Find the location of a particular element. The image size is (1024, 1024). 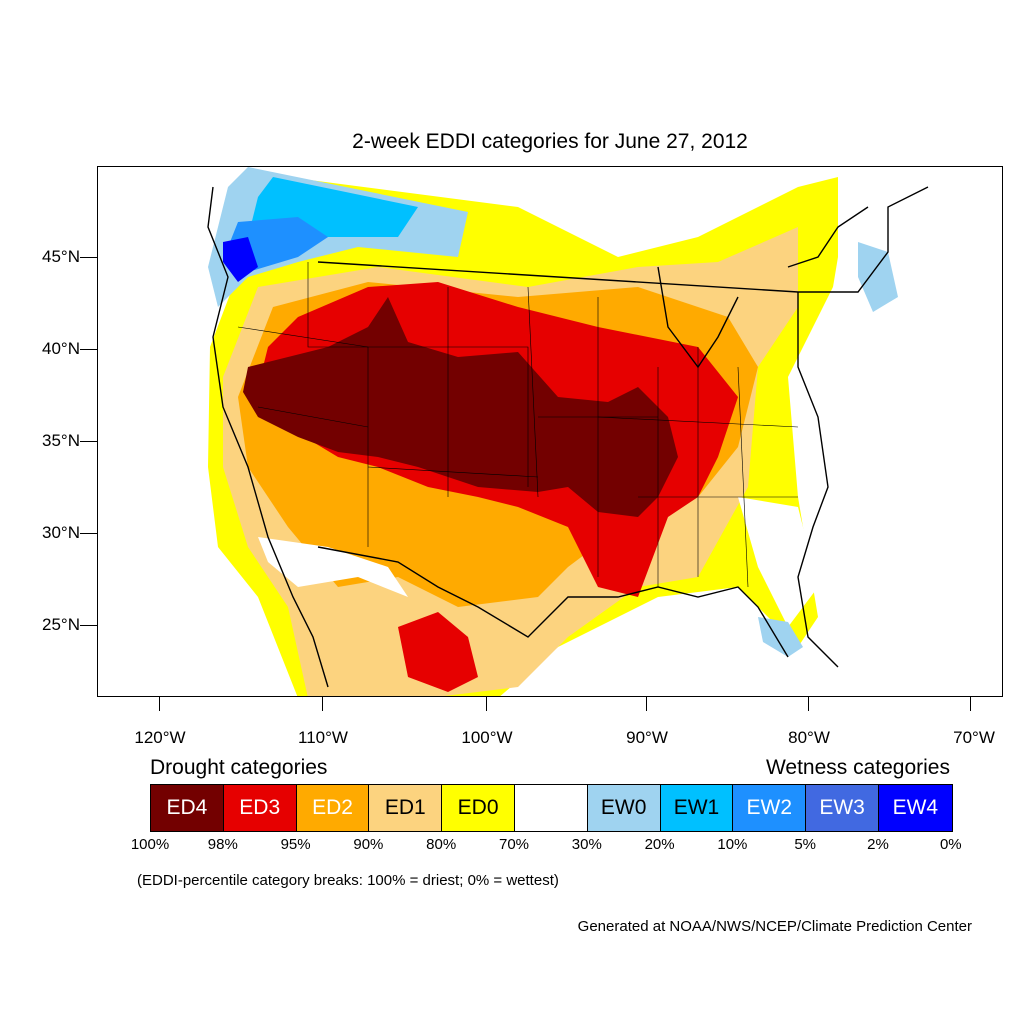

region-ew4-nw is located at coordinates (240, 259).